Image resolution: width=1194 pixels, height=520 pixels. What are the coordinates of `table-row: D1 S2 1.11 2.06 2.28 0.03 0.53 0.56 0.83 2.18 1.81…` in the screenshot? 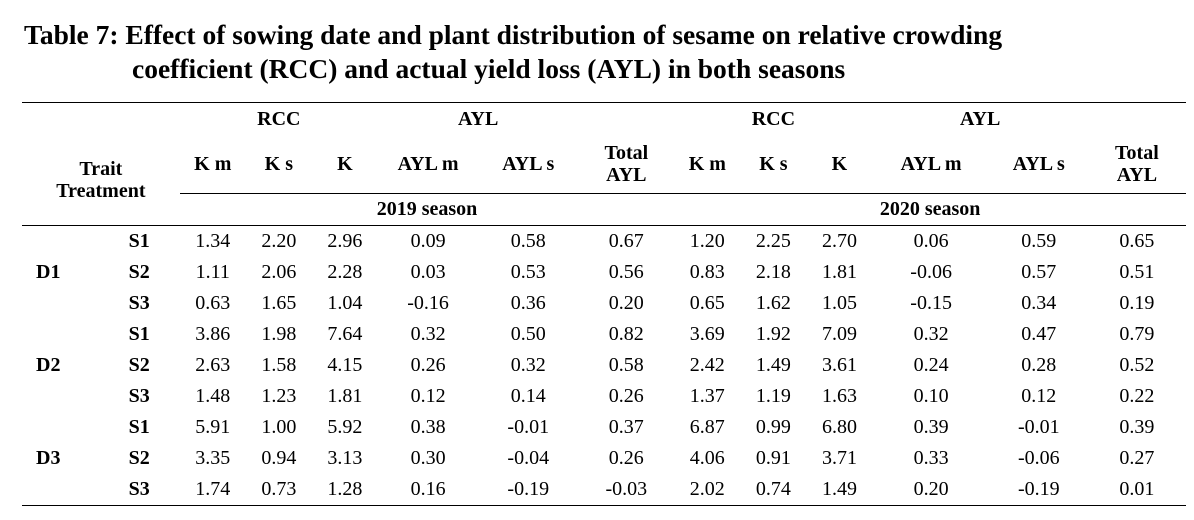 It's located at (604, 272).